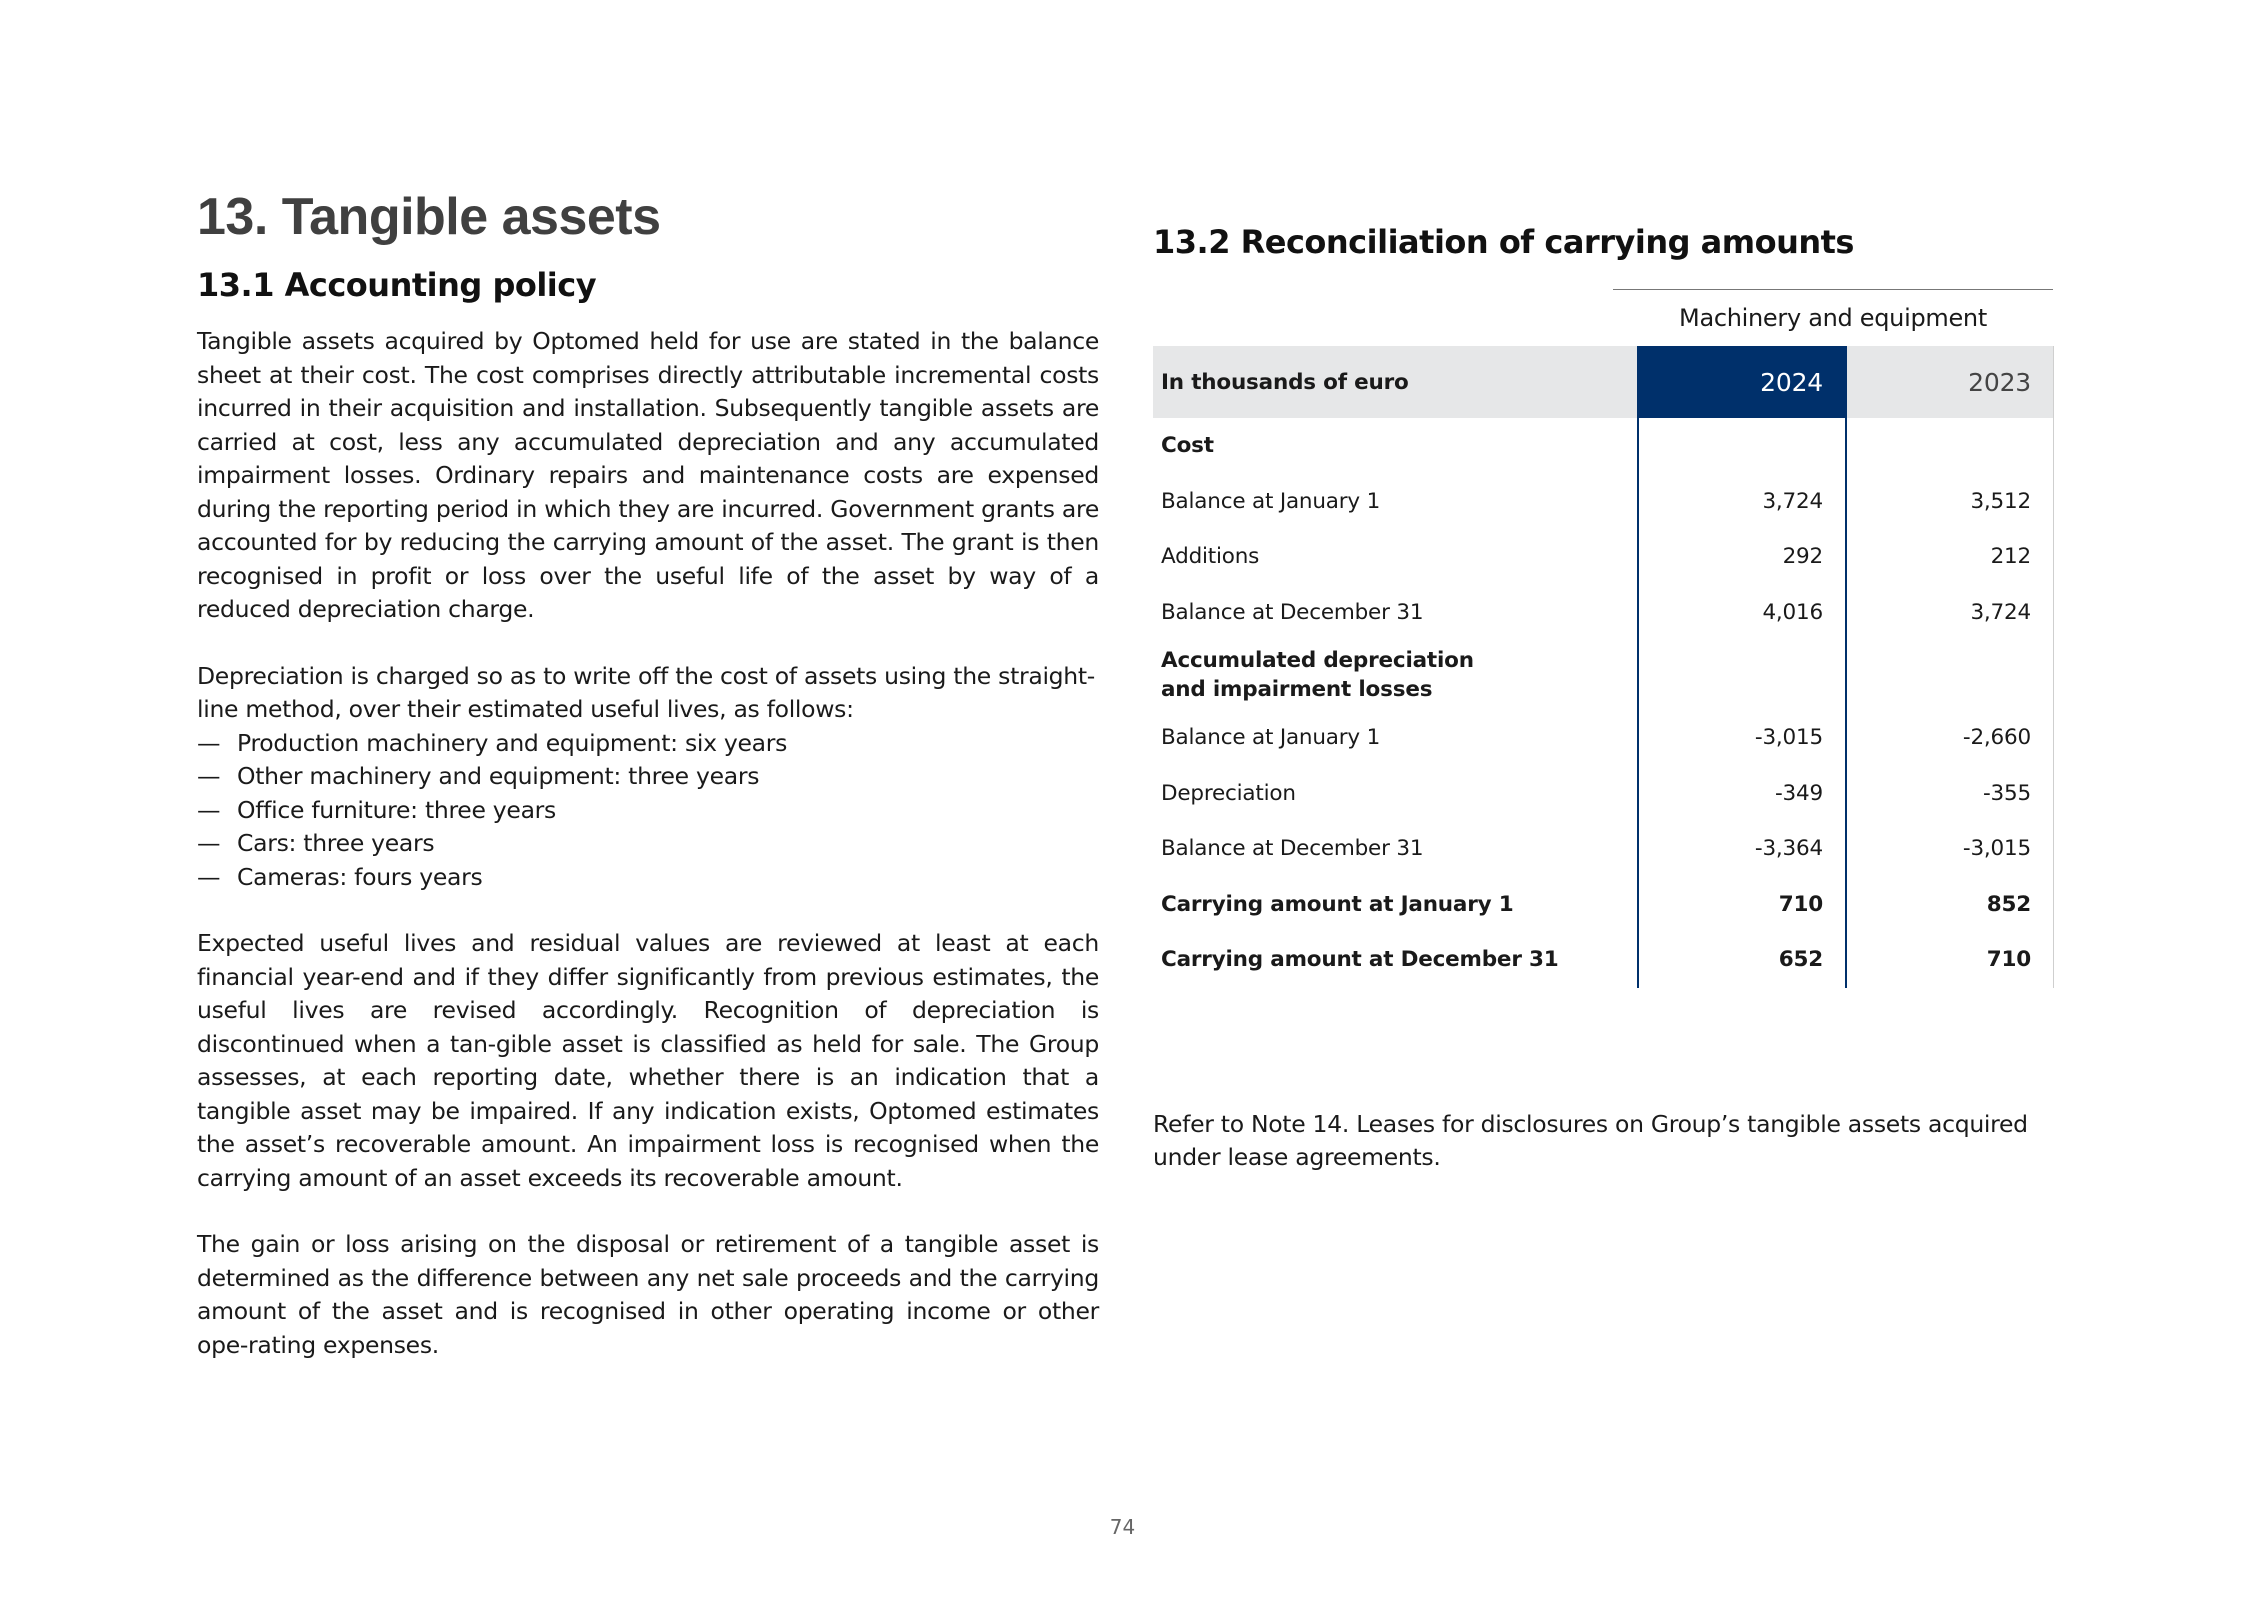 The height and width of the screenshot is (1615, 2245). I want to click on row-label-line-2: and impairment losses, so click(1297, 689).